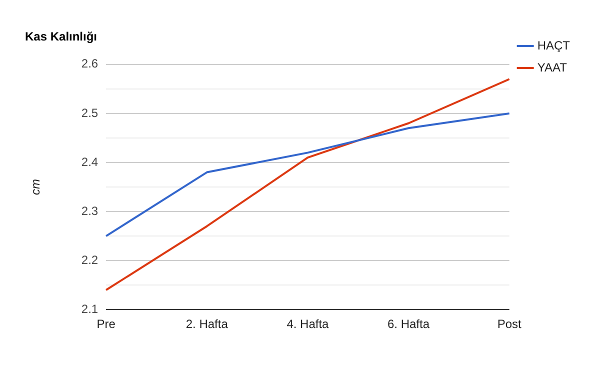 This screenshot has width=600, height=390. Describe the element at coordinates (509, 324) in the screenshot. I see `x-tick-label: Post` at that location.